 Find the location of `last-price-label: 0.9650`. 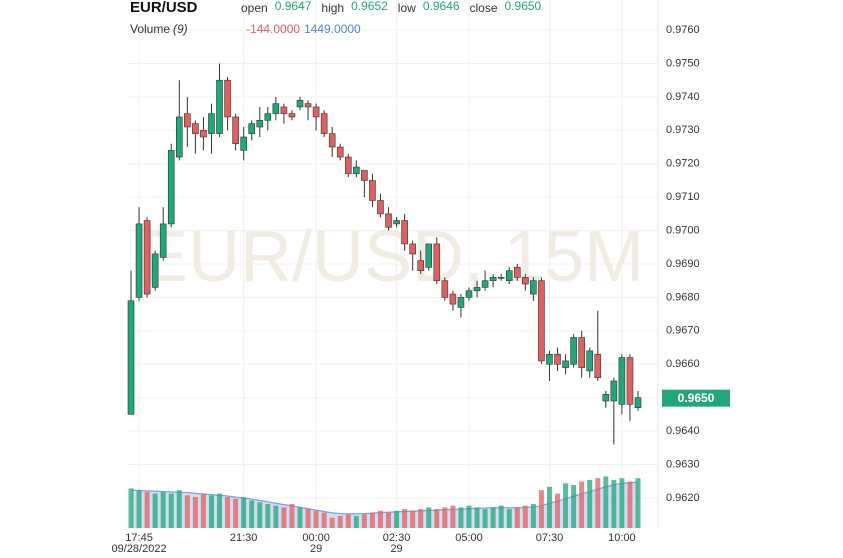

last-price-label: 0.9650 is located at coordinates (696, 398).